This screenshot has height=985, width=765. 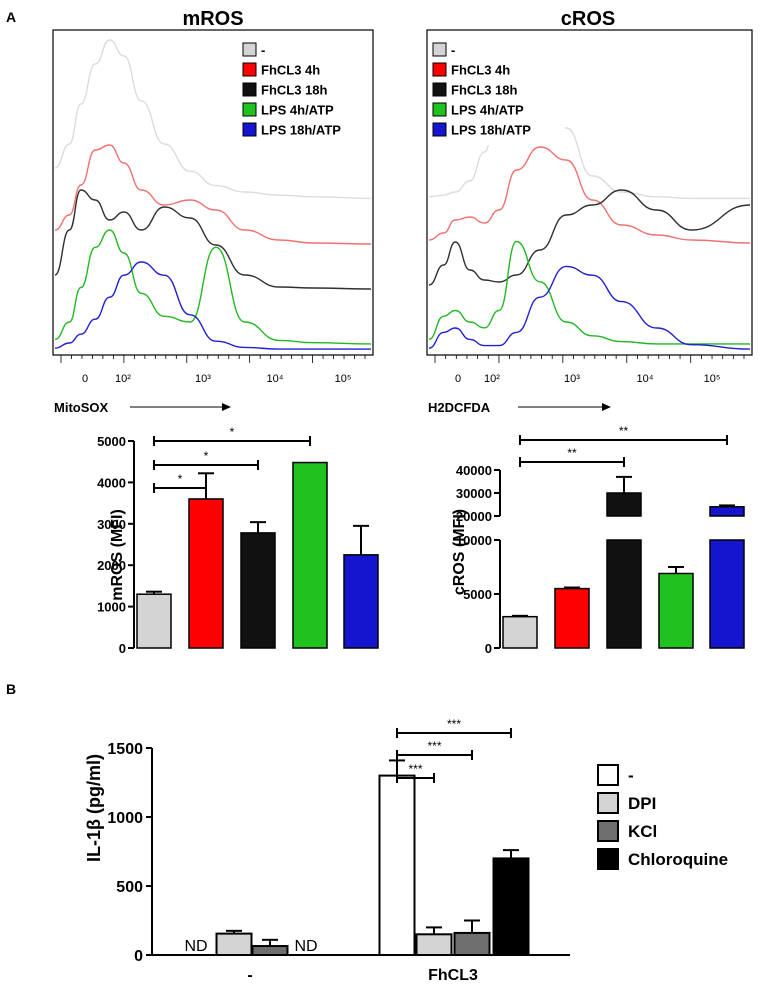 I want to click on il1b-legend: - DPI KCl Chloroquine, so click(x=662, y=817).